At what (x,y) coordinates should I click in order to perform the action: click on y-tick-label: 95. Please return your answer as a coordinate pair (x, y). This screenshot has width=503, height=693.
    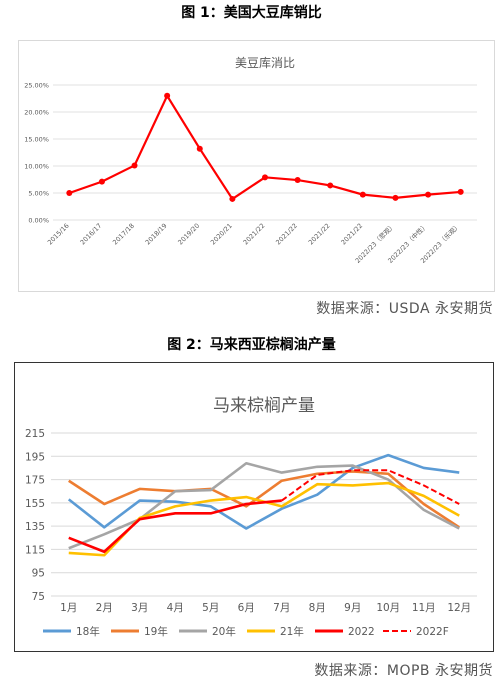
    Looking at the image, I should click on (38, 574).